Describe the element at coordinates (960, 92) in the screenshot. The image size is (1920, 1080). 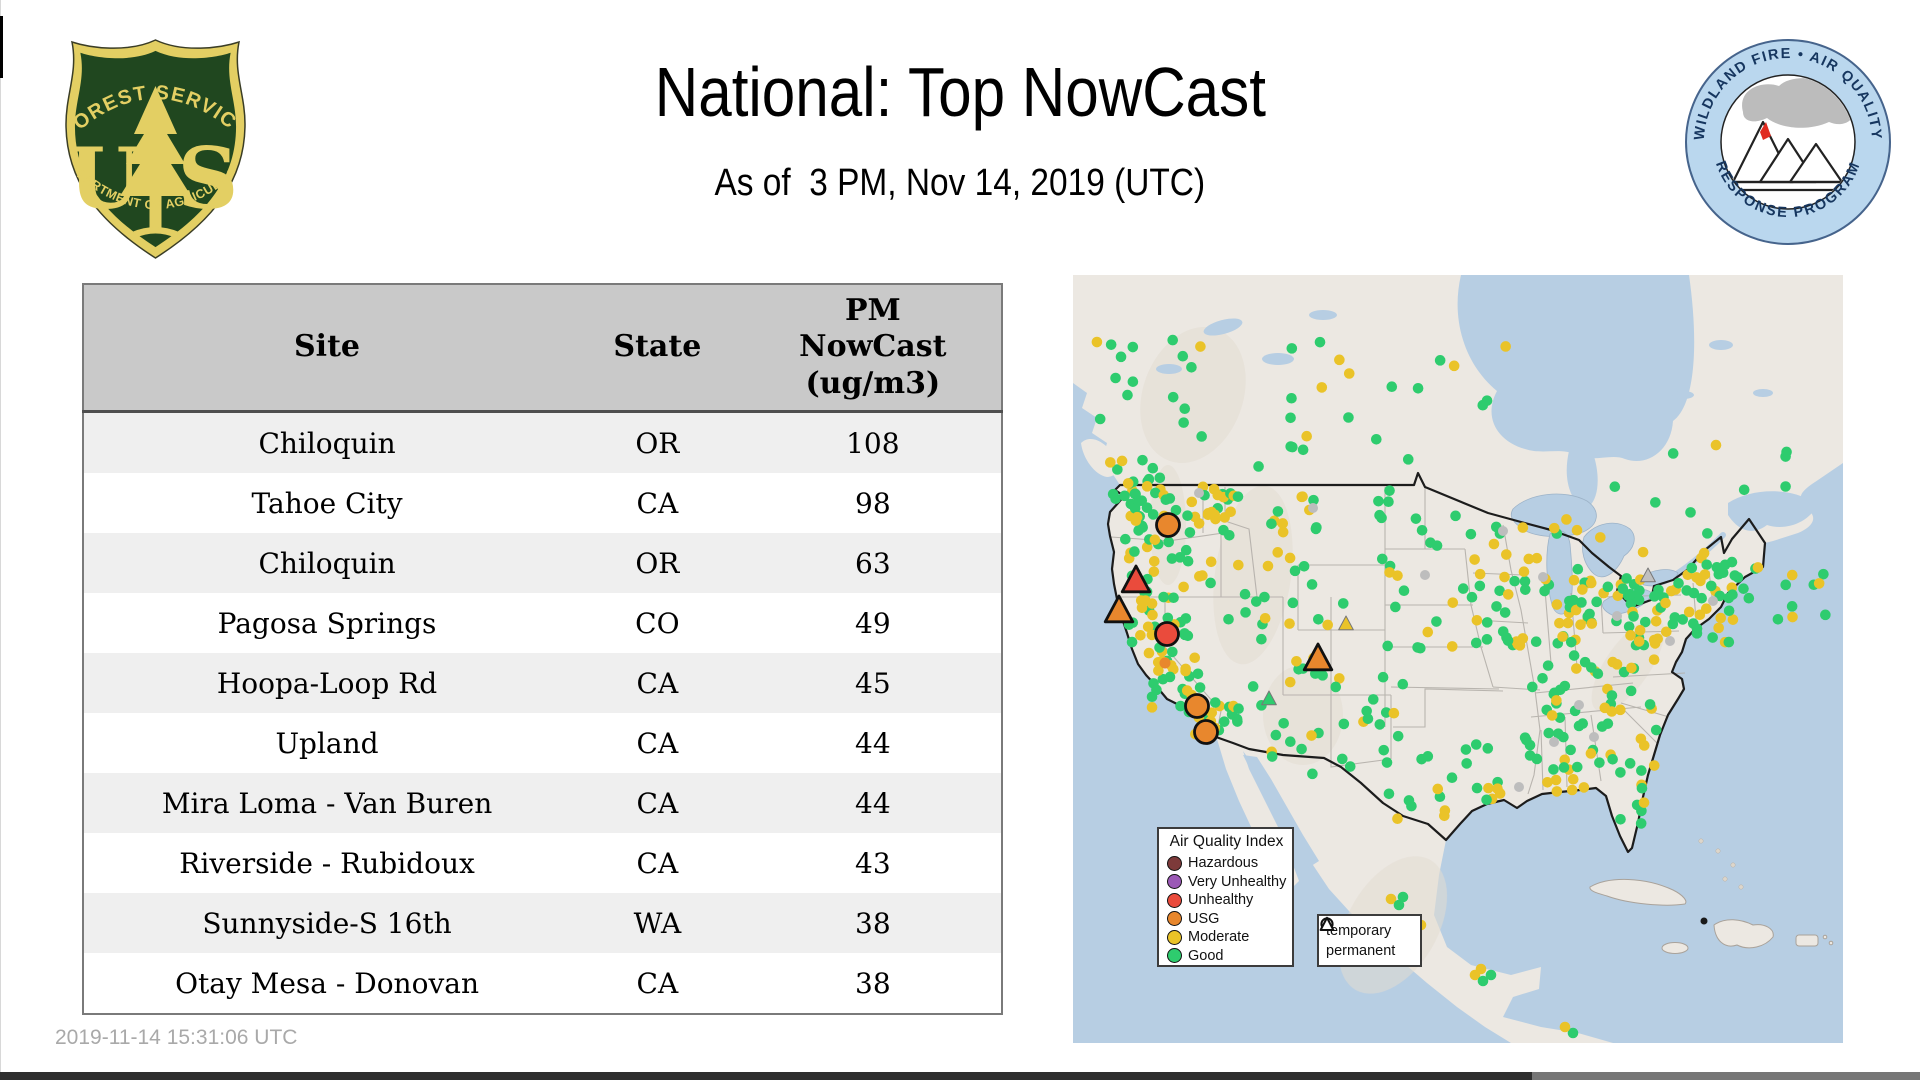
I see `page-title: National: Top NowCast` at that location.